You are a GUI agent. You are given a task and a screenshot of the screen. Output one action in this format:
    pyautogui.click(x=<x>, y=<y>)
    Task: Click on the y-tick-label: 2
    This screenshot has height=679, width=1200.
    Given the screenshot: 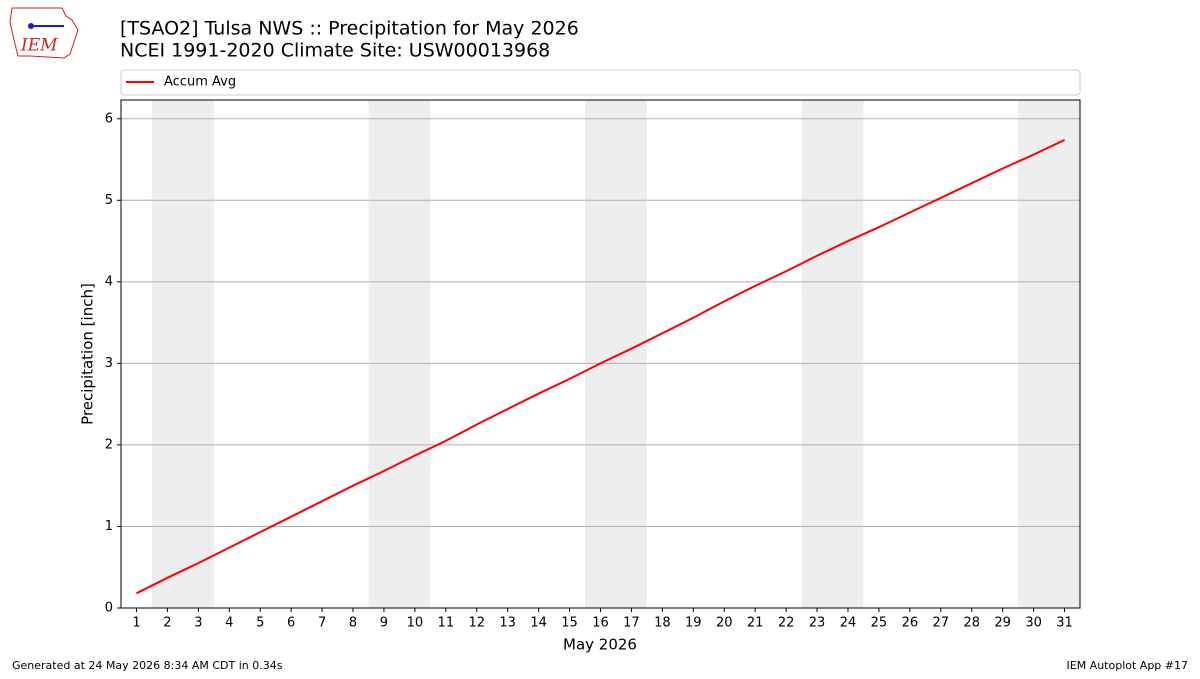 What is the action you would take?
    pyautogui.click(x=109, y=444)
    